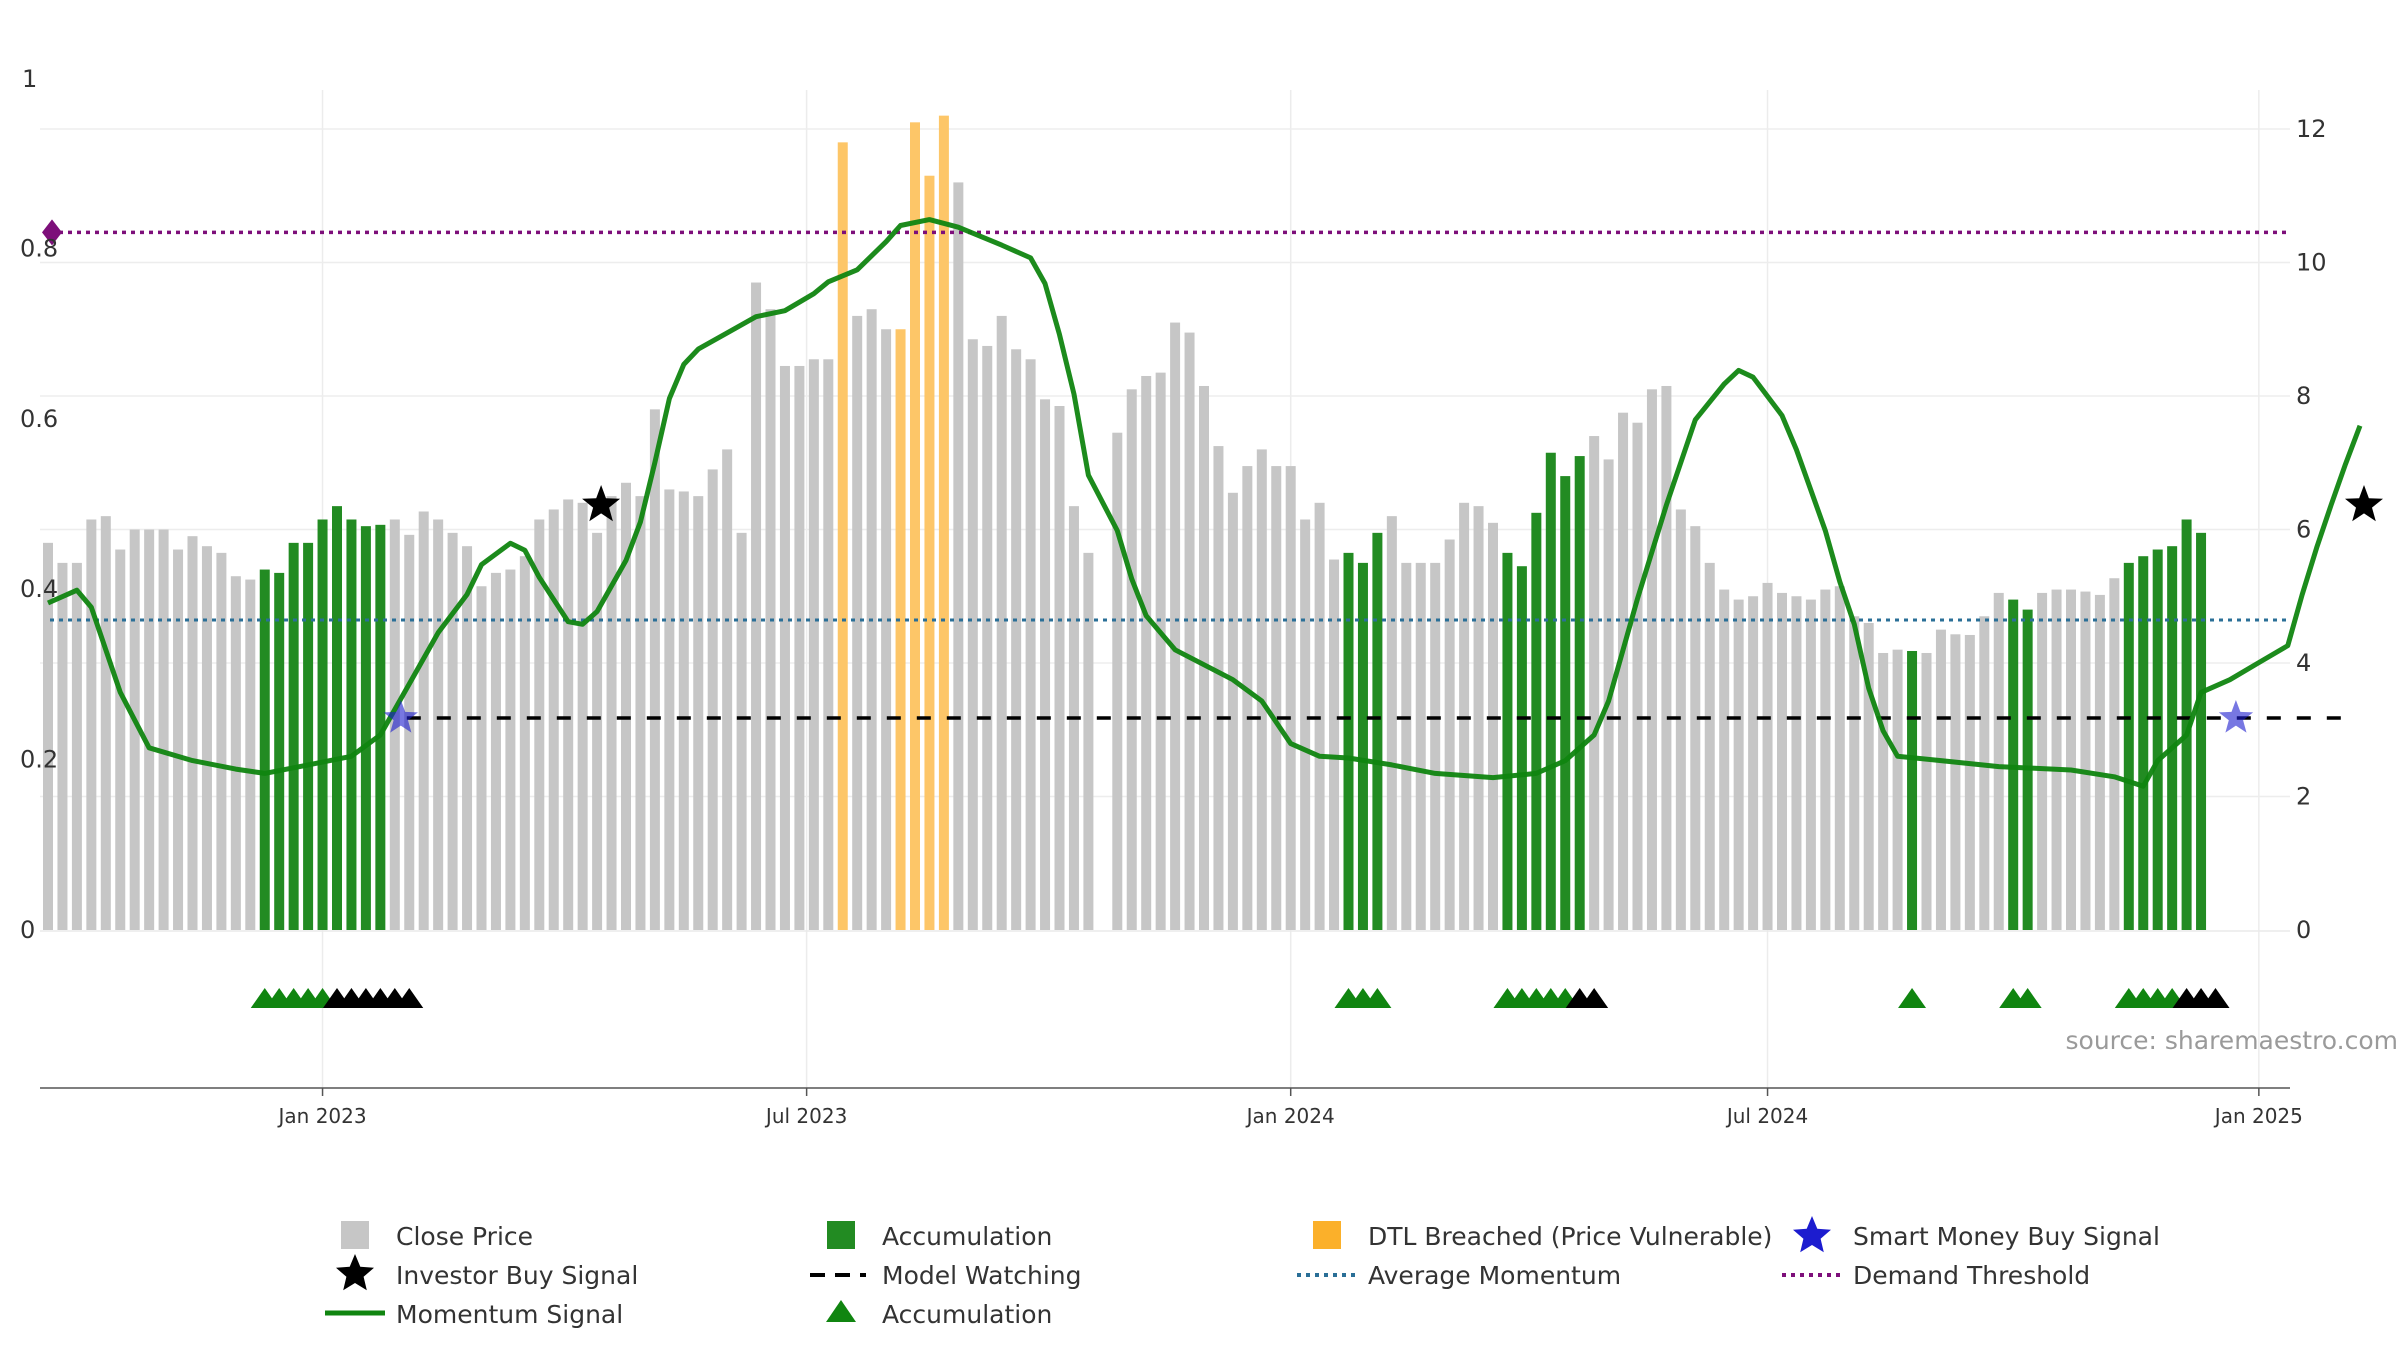 The width and height of the screenshot is (2400, 1350). What do you see at coordinates (601, 503) in the screenshot?
I see `investor-buy-star` at bounding box center [601, 503].